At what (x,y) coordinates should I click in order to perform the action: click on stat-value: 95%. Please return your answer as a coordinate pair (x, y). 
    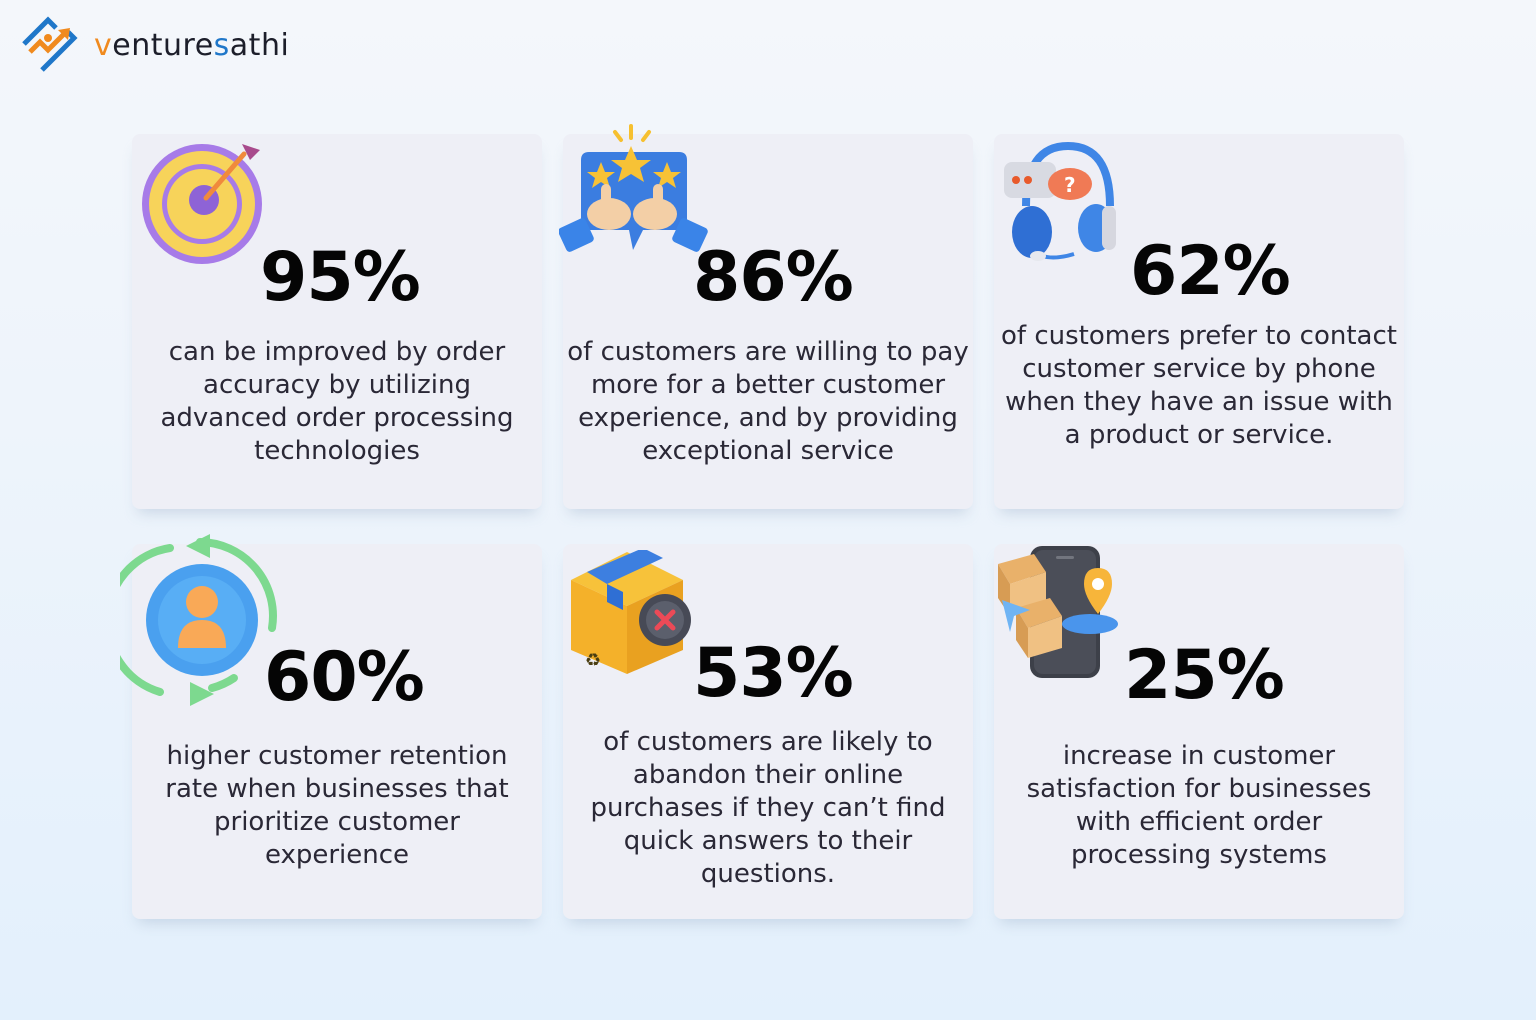
    Looking at the image, I should click on (340, 277).